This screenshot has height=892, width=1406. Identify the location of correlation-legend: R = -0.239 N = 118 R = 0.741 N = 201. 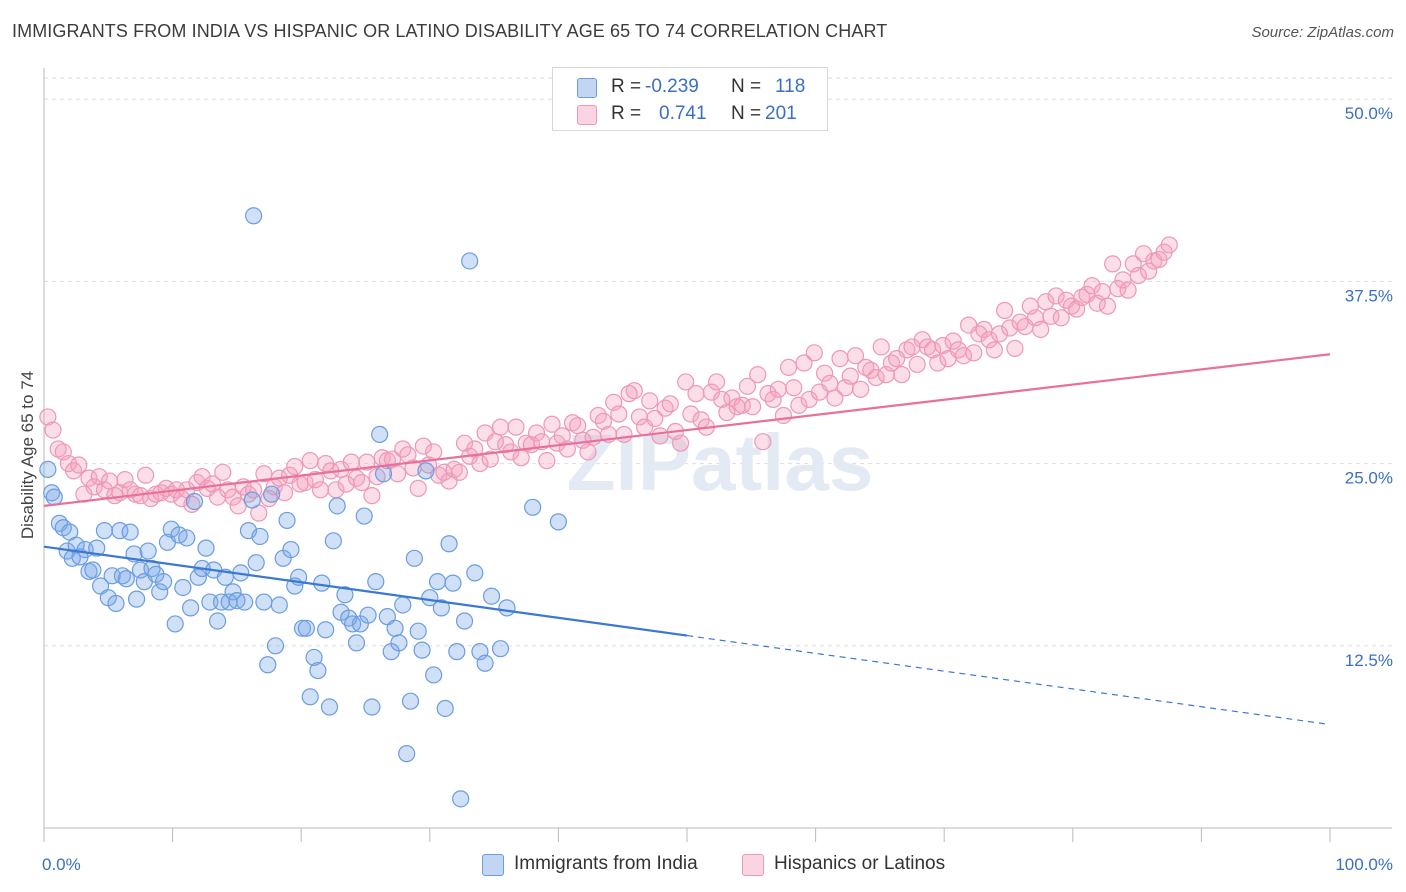
(690, 99).